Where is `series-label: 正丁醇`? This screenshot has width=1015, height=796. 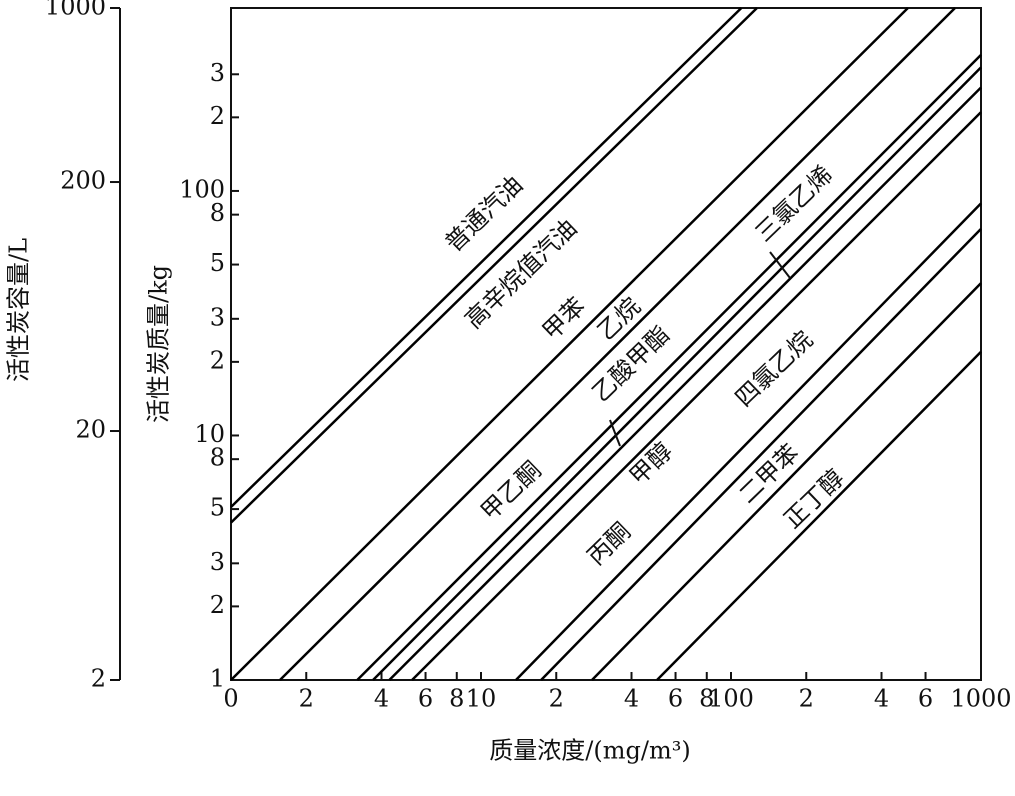
series-label: 正丁醇 is located at coordinates (813, 499).